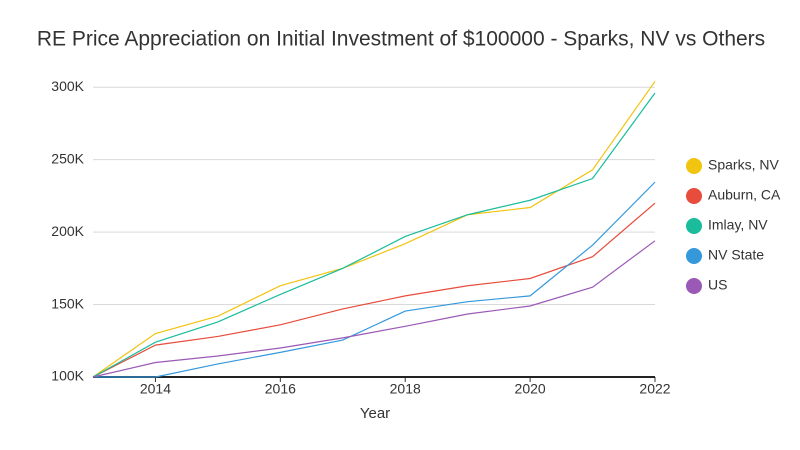  I want to click on x-tick-label: 2018, so click(405, 389).